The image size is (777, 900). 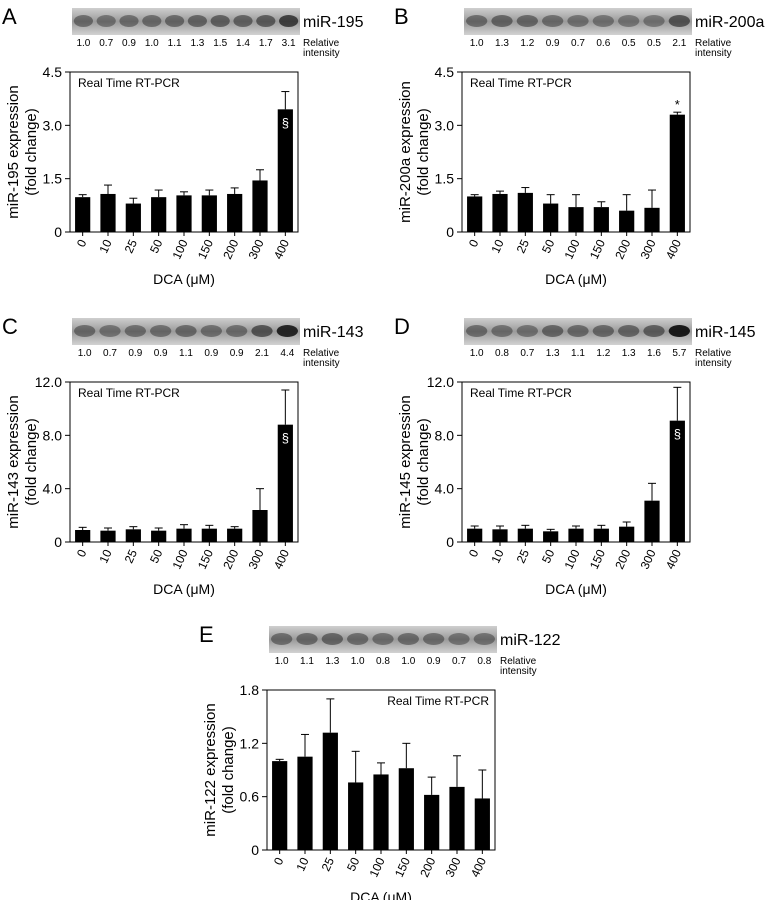 I want to click on intensity-value: 5.7, so click(x=679, y=353).